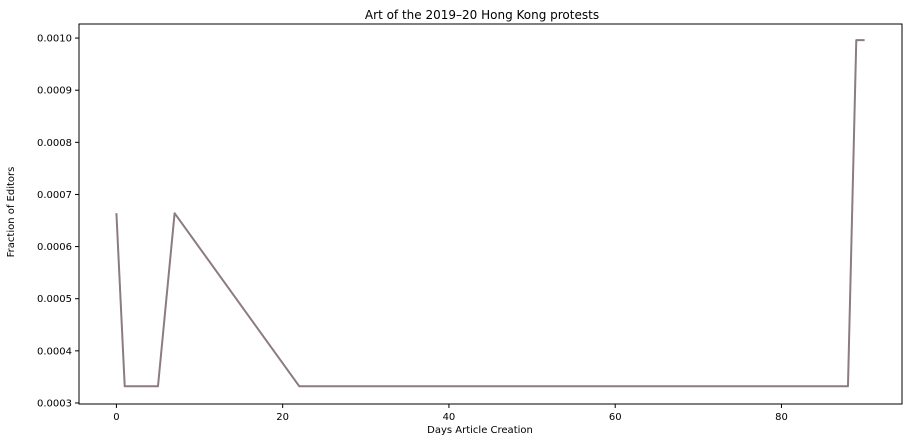 The height and width of the screenshot is (441, 907). I want to click on x-tick-label: 80, so click(781, 417).